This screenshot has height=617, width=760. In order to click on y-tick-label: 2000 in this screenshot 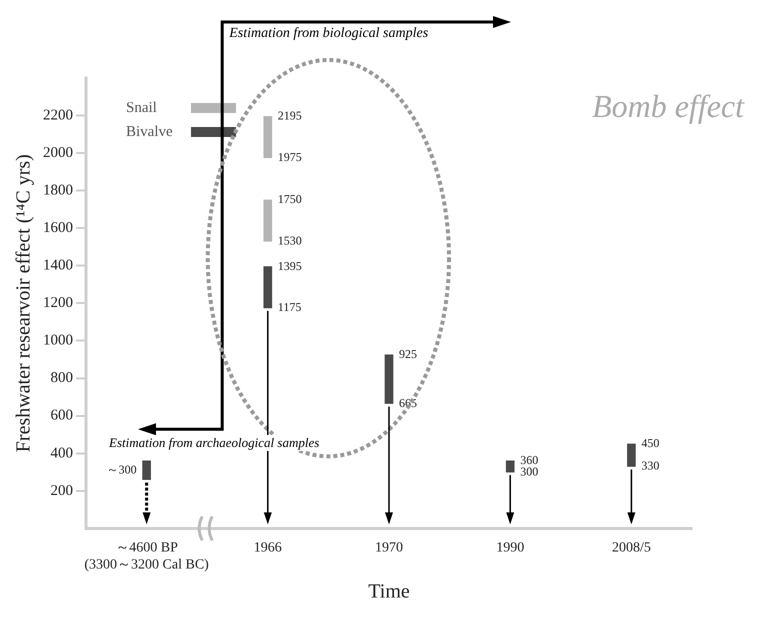, I will do `click(58, 153)`.